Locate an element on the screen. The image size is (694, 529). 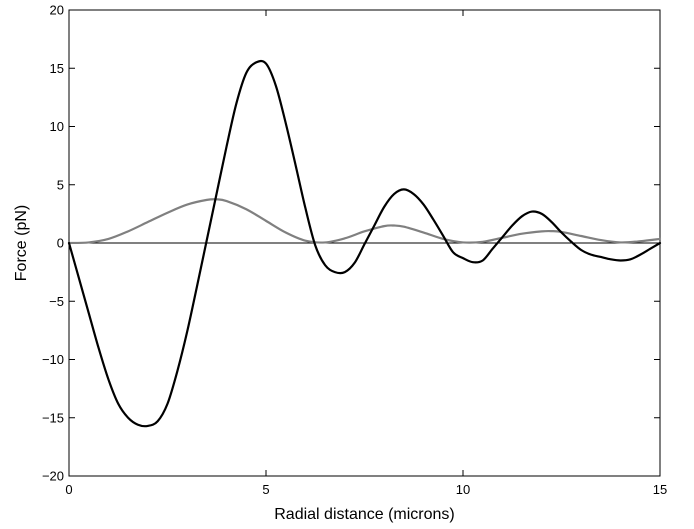
x-axis-label: Radial distance (microns) is located at coordinates (364, 514).